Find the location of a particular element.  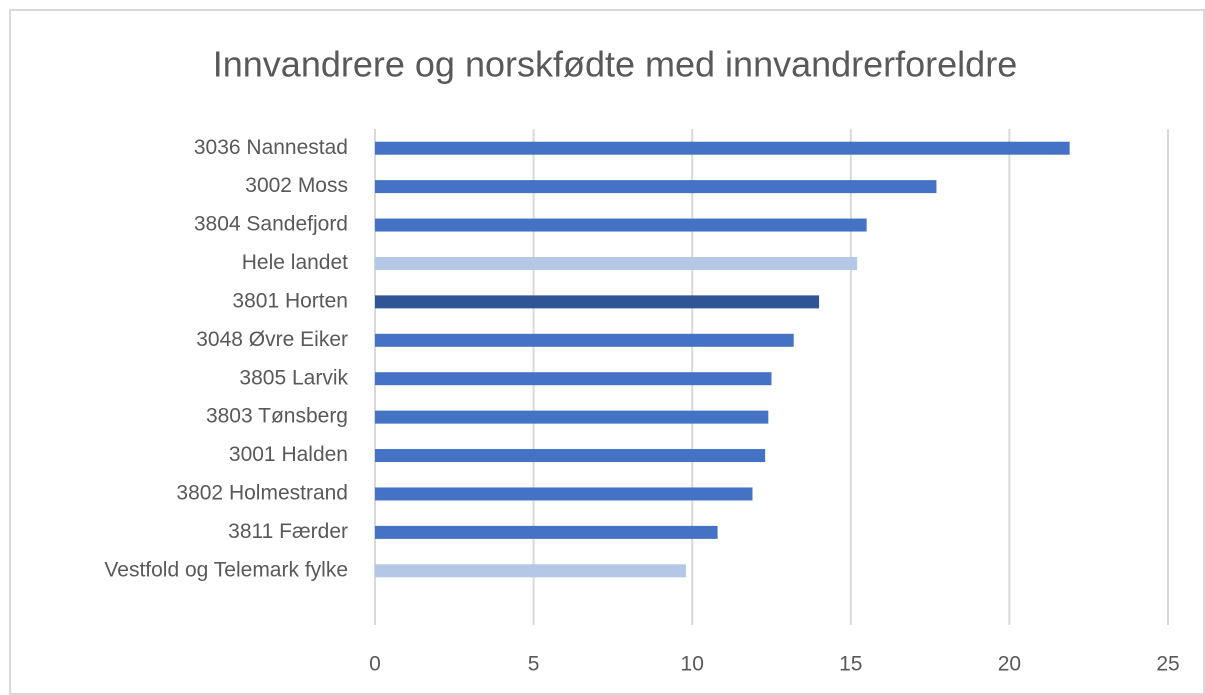

x-tick-label: 5 is located at coordinates (534, 664).